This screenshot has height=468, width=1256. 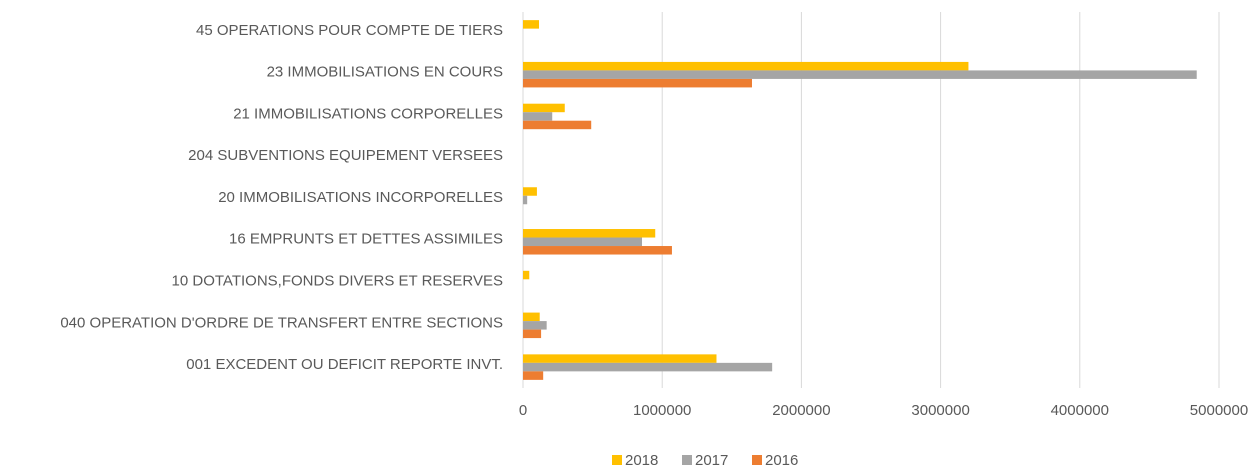 I want to click on y-tick-label: 10 DOTATIONS,FONDS DIVERS ET RESERVES, so click(x=337, y=281).